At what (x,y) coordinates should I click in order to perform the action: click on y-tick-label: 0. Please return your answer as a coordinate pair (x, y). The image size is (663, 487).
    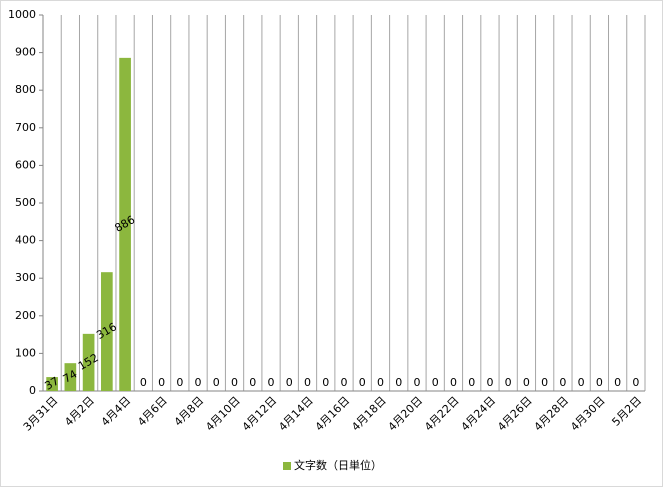
    Looking at the image, I should click on (32, 390).